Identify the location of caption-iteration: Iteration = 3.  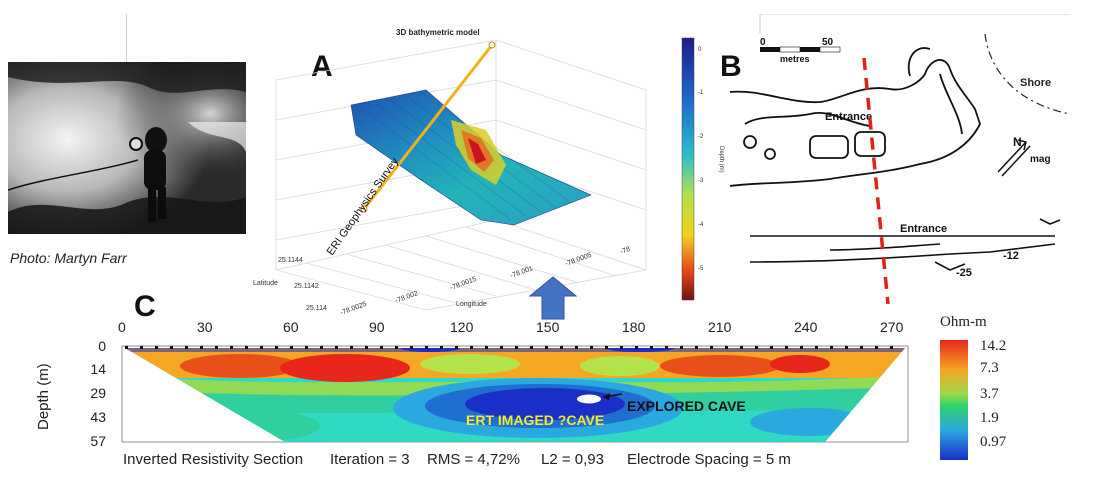
(370, 459).